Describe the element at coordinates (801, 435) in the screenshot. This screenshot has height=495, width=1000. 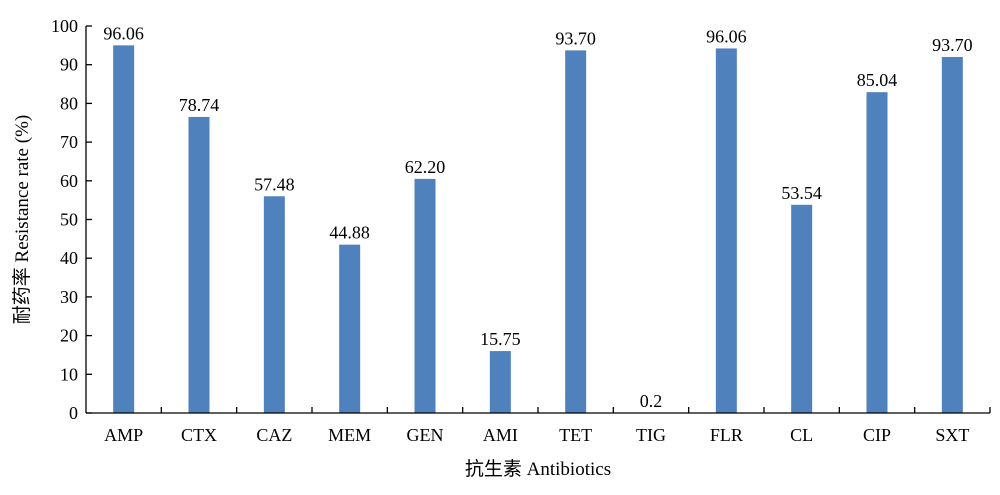
I see `x-tick-label-cl: CL` at that location.